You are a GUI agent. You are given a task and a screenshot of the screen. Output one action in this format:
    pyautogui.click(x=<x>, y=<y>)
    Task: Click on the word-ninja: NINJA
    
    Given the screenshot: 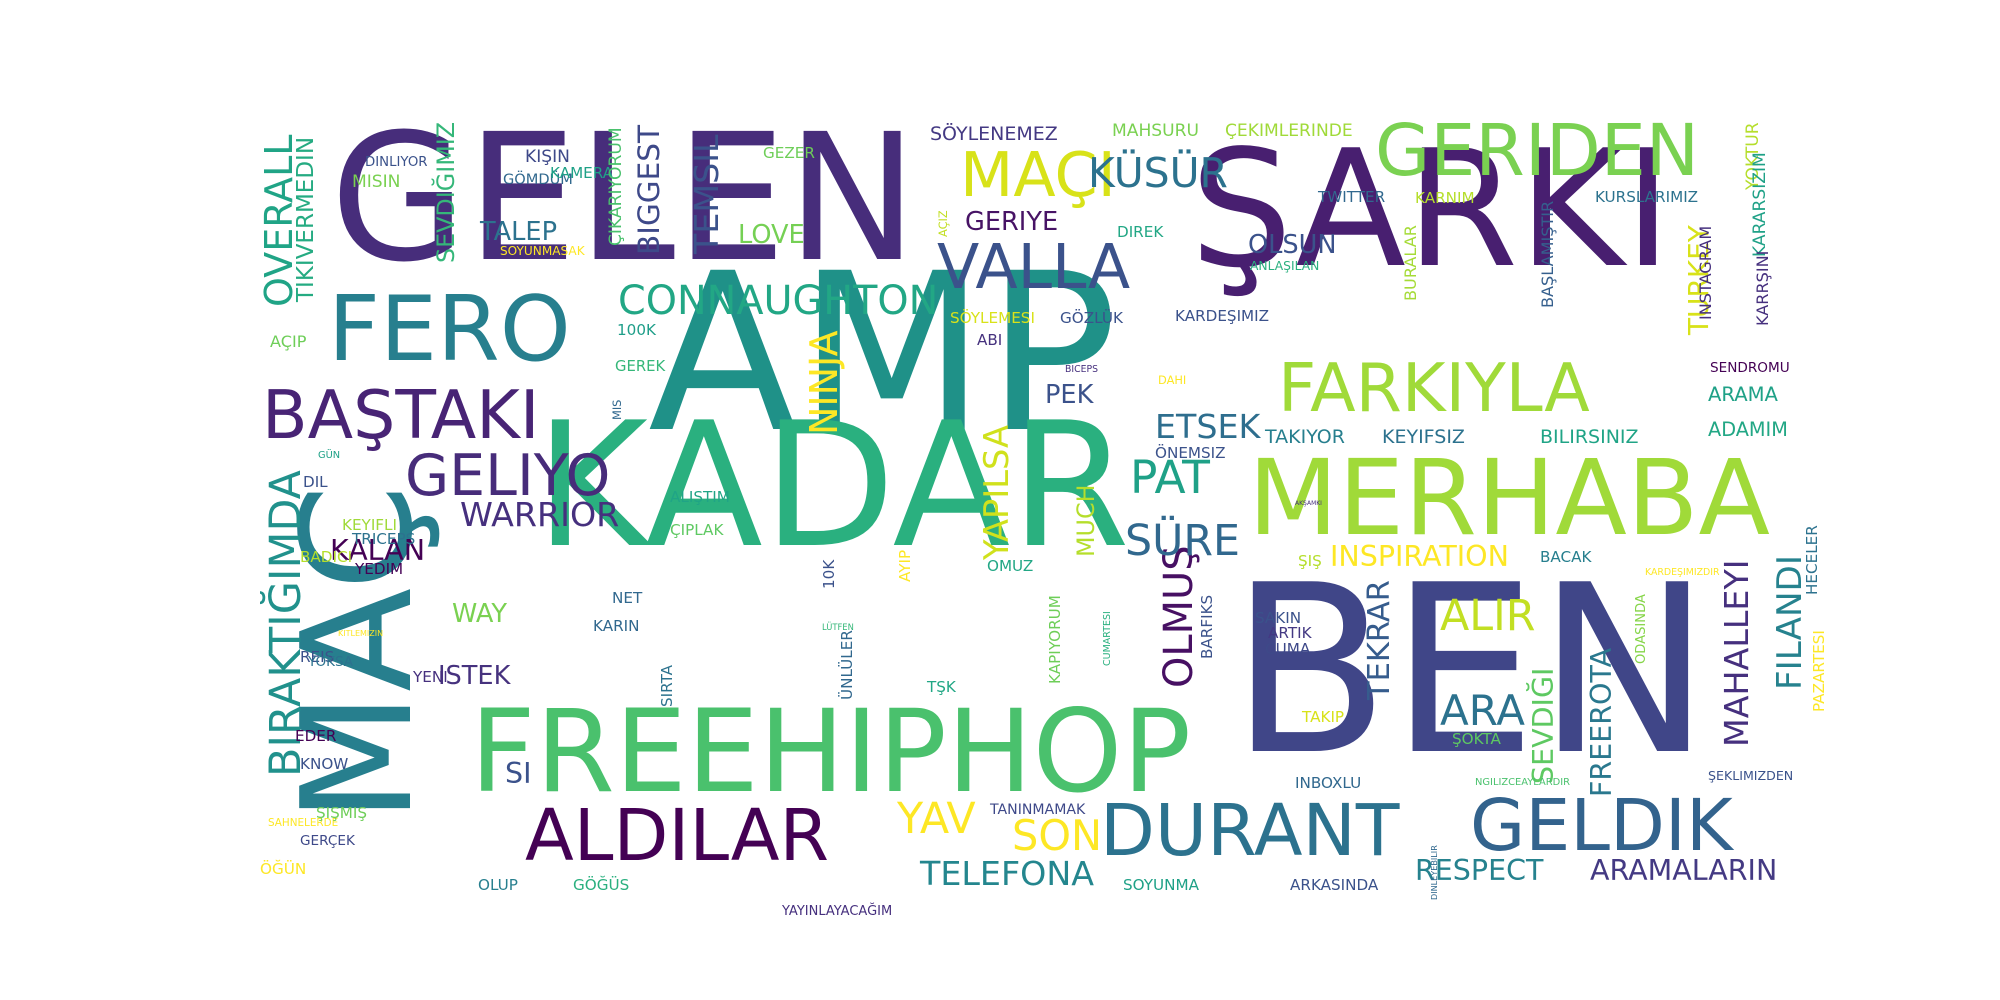 What is the action you would take?
    pyautogui.click(x=824, y=382)
    